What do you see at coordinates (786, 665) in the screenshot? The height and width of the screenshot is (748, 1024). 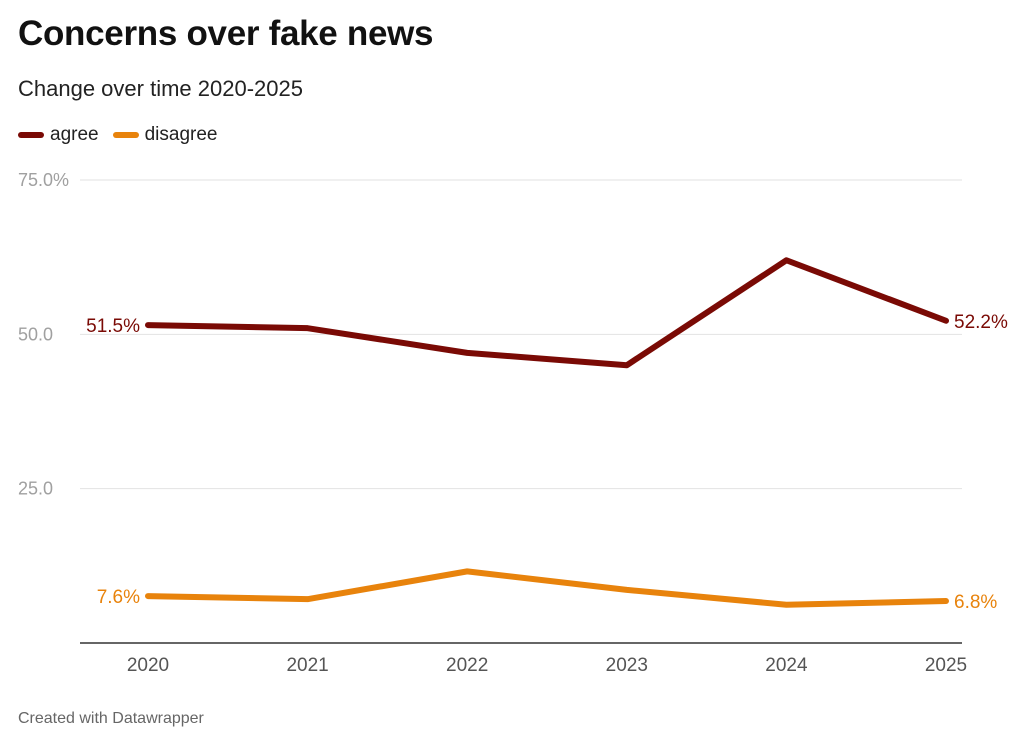 I see `x-tick-label-2024: 2024` at bounding box center [786, 665].